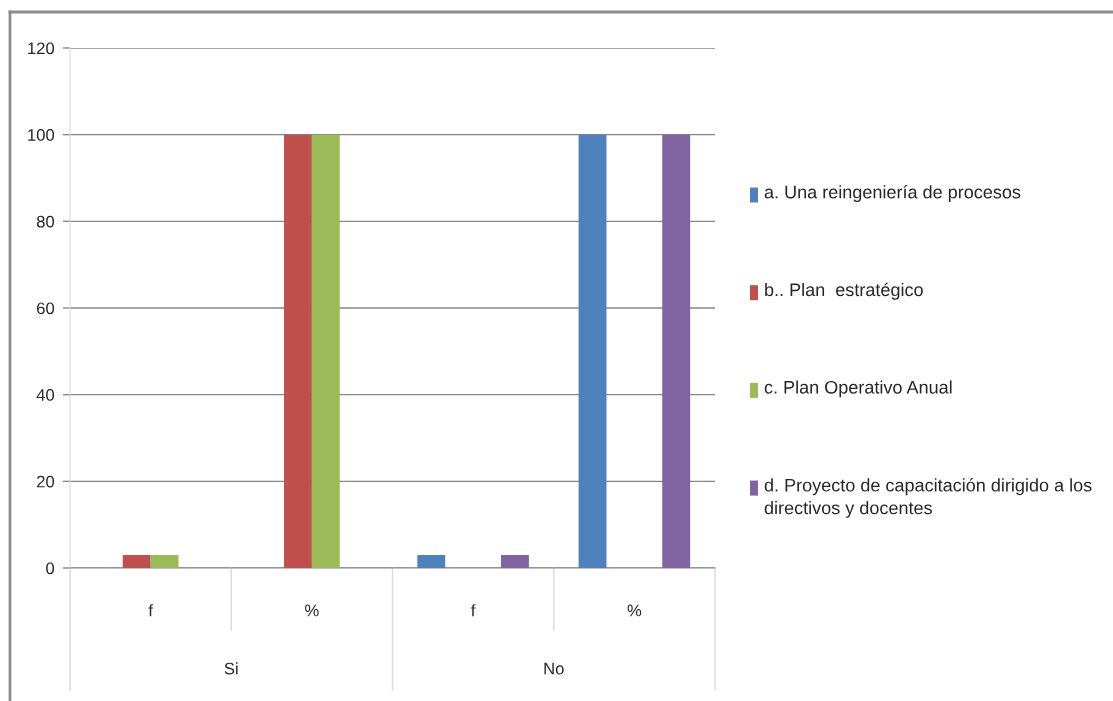 This screenshot has width=1113, height=701. I want to click on y-tick-label: 80, so click(45, 221).